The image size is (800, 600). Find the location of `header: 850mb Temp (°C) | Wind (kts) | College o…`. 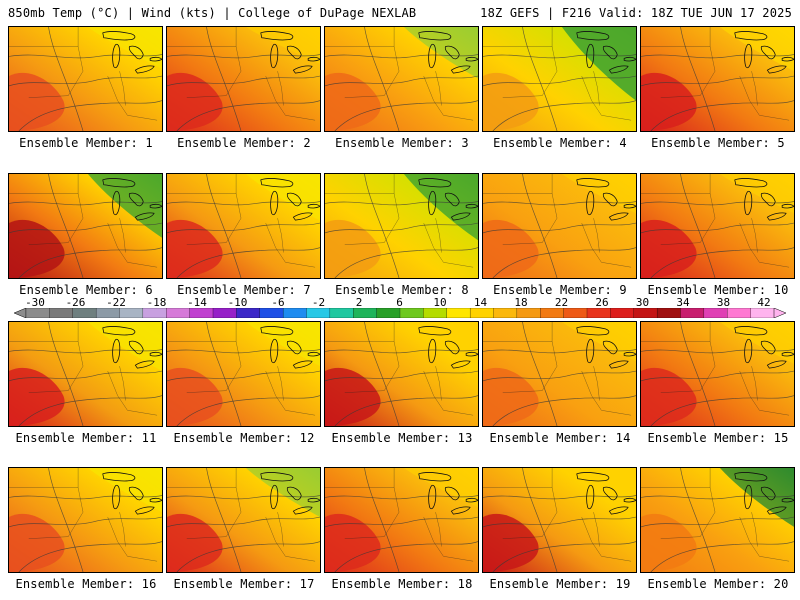

header: 850mb Temp (°C) | Wind (kts) | College o… is located at coordinates (400, 12).